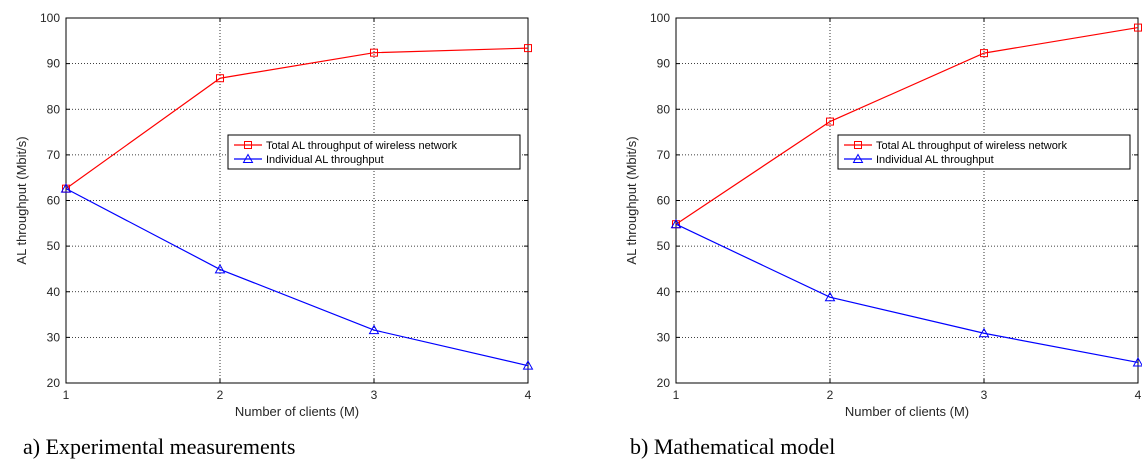 This screenshot has height=469, width=1142. What do you see at coordinates (297, 118) in the screenshot?
I see `series-line-total` at bounding box center [297, 118].